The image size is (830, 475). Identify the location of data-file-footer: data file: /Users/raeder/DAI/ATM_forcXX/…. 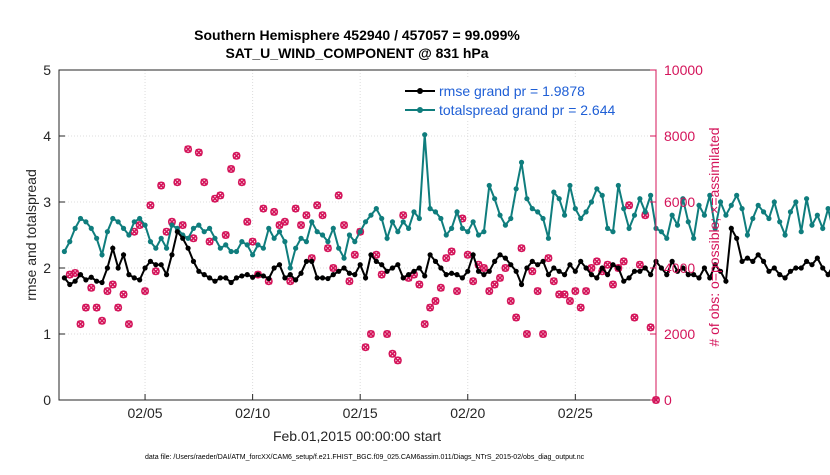
(365, 457).